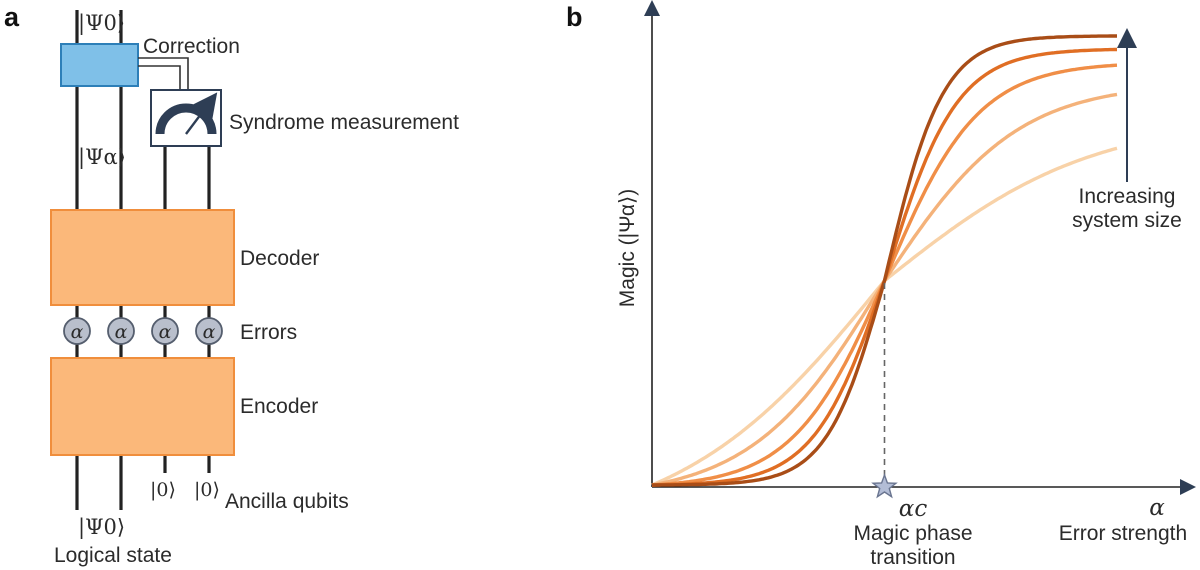 Image resolution: width=1200 pixels, height=570 pixels. Describe the element at coordinates (1127, 220) in the screenshot. I see `arrow-note-line2: system size` at that location.